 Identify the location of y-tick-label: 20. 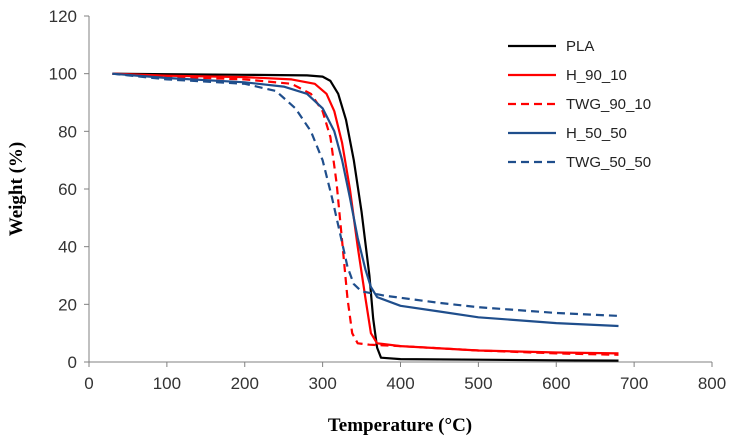
(67, 304).